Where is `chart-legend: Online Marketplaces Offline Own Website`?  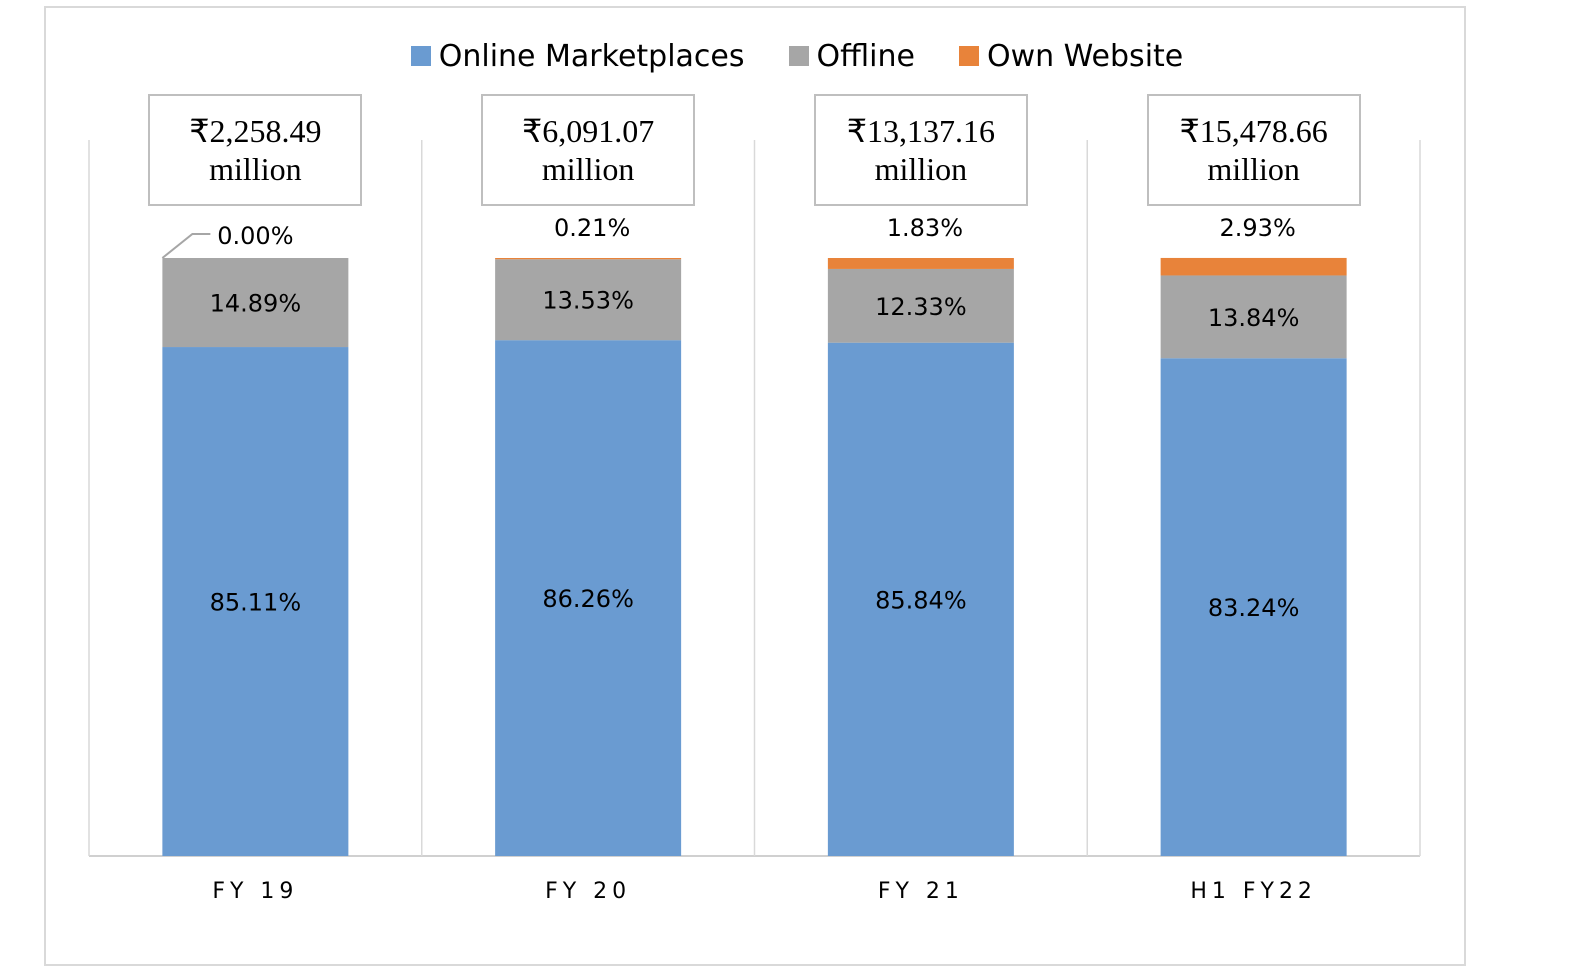 chart-legend: Online Marketplaces Offline Own Website is located at coordinates (797, 56).